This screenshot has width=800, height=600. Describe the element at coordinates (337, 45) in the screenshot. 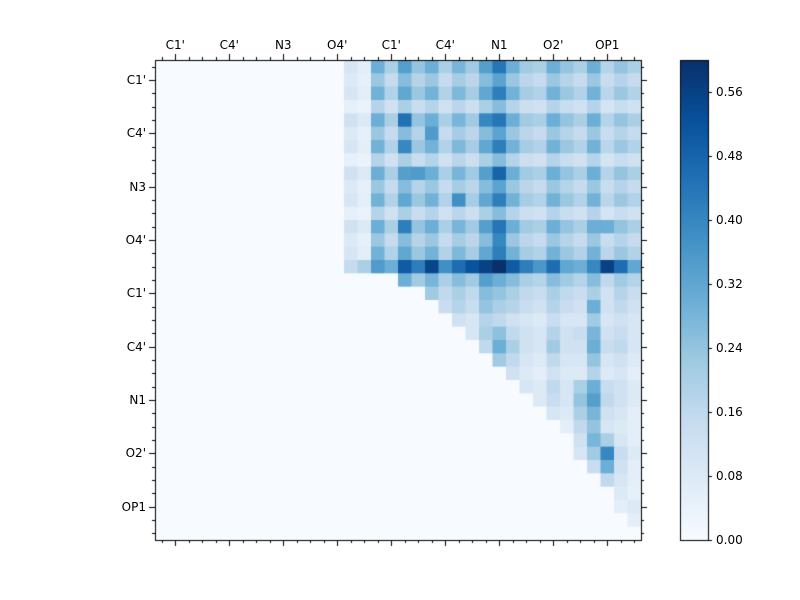

I see `x-axis-tick-label: O4'` at that location.